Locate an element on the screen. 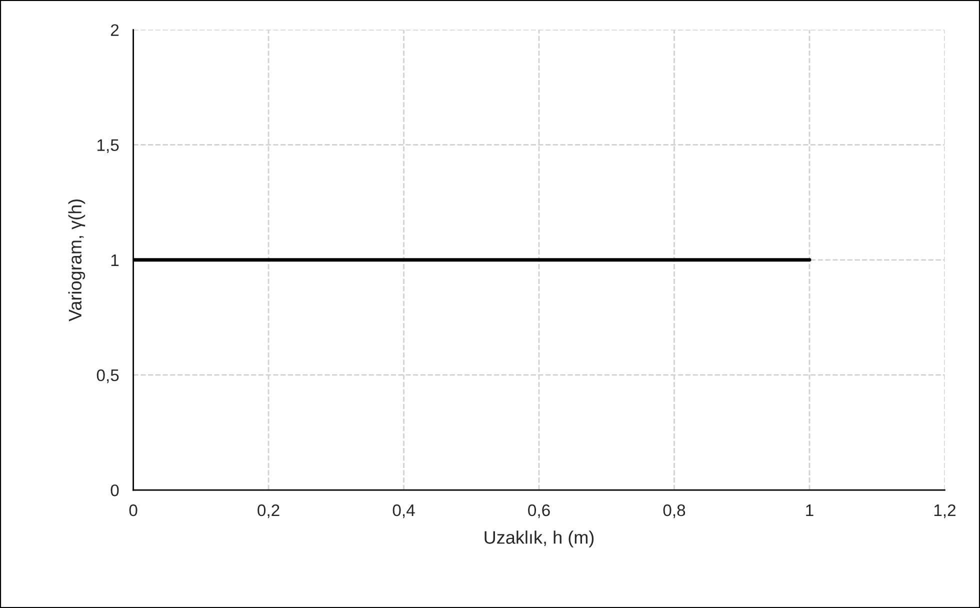 This screenshot has height=608, width=980. y-tick-label: 2 is located at coordinates (114, 30).